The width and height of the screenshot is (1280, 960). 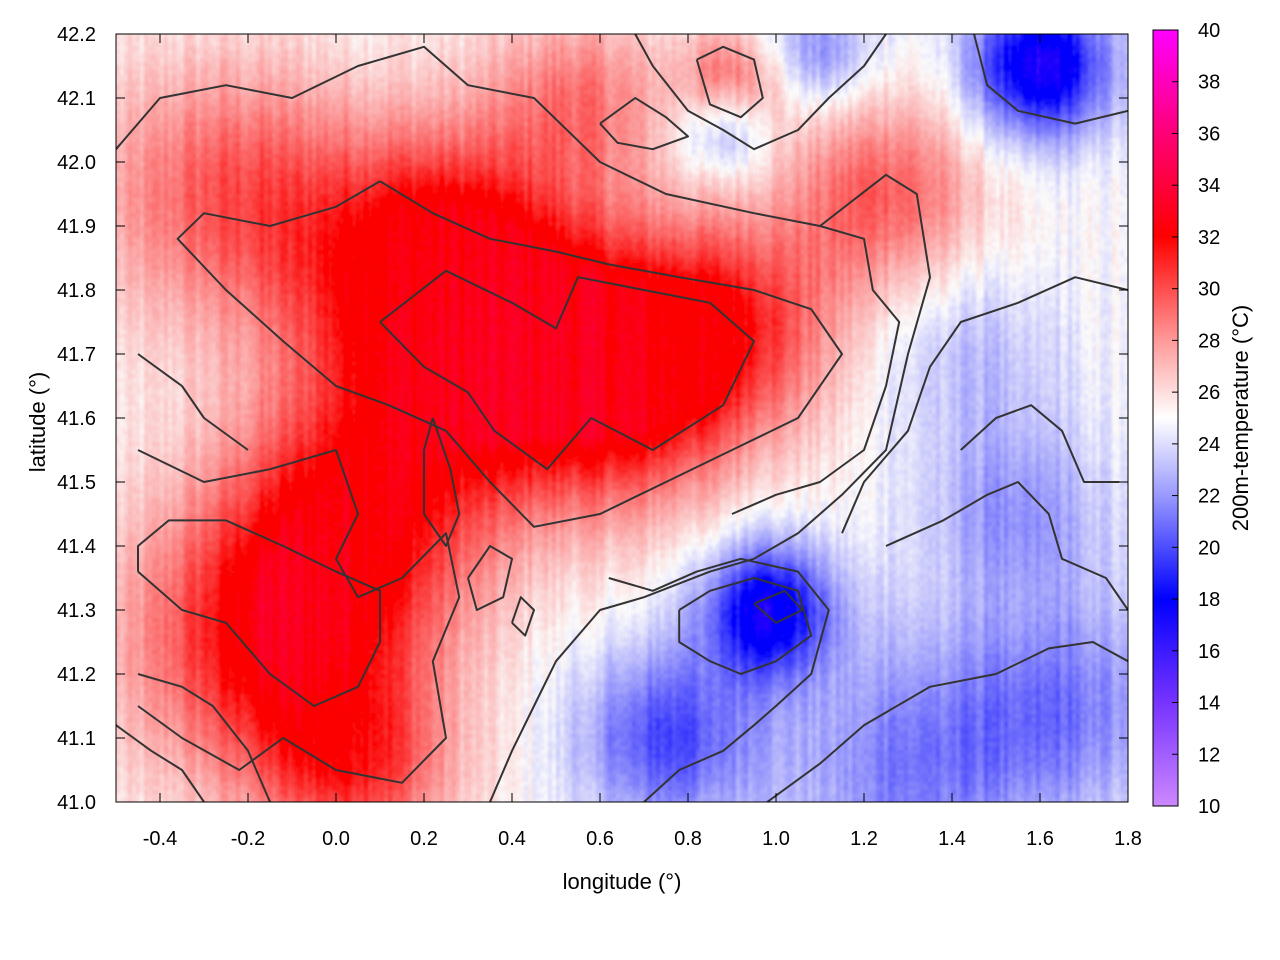 I want to click on x-tick-label: 0.0, so click(x=336, y=839).